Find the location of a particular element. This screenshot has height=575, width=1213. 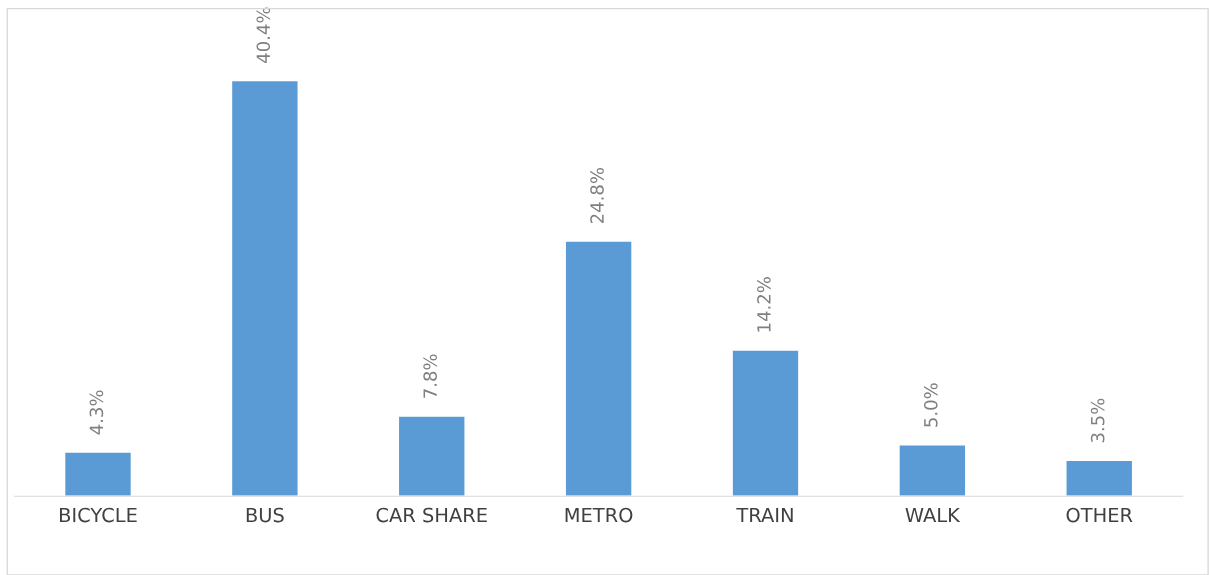

data-label: 4.3% is located at coordinates (96, 412).